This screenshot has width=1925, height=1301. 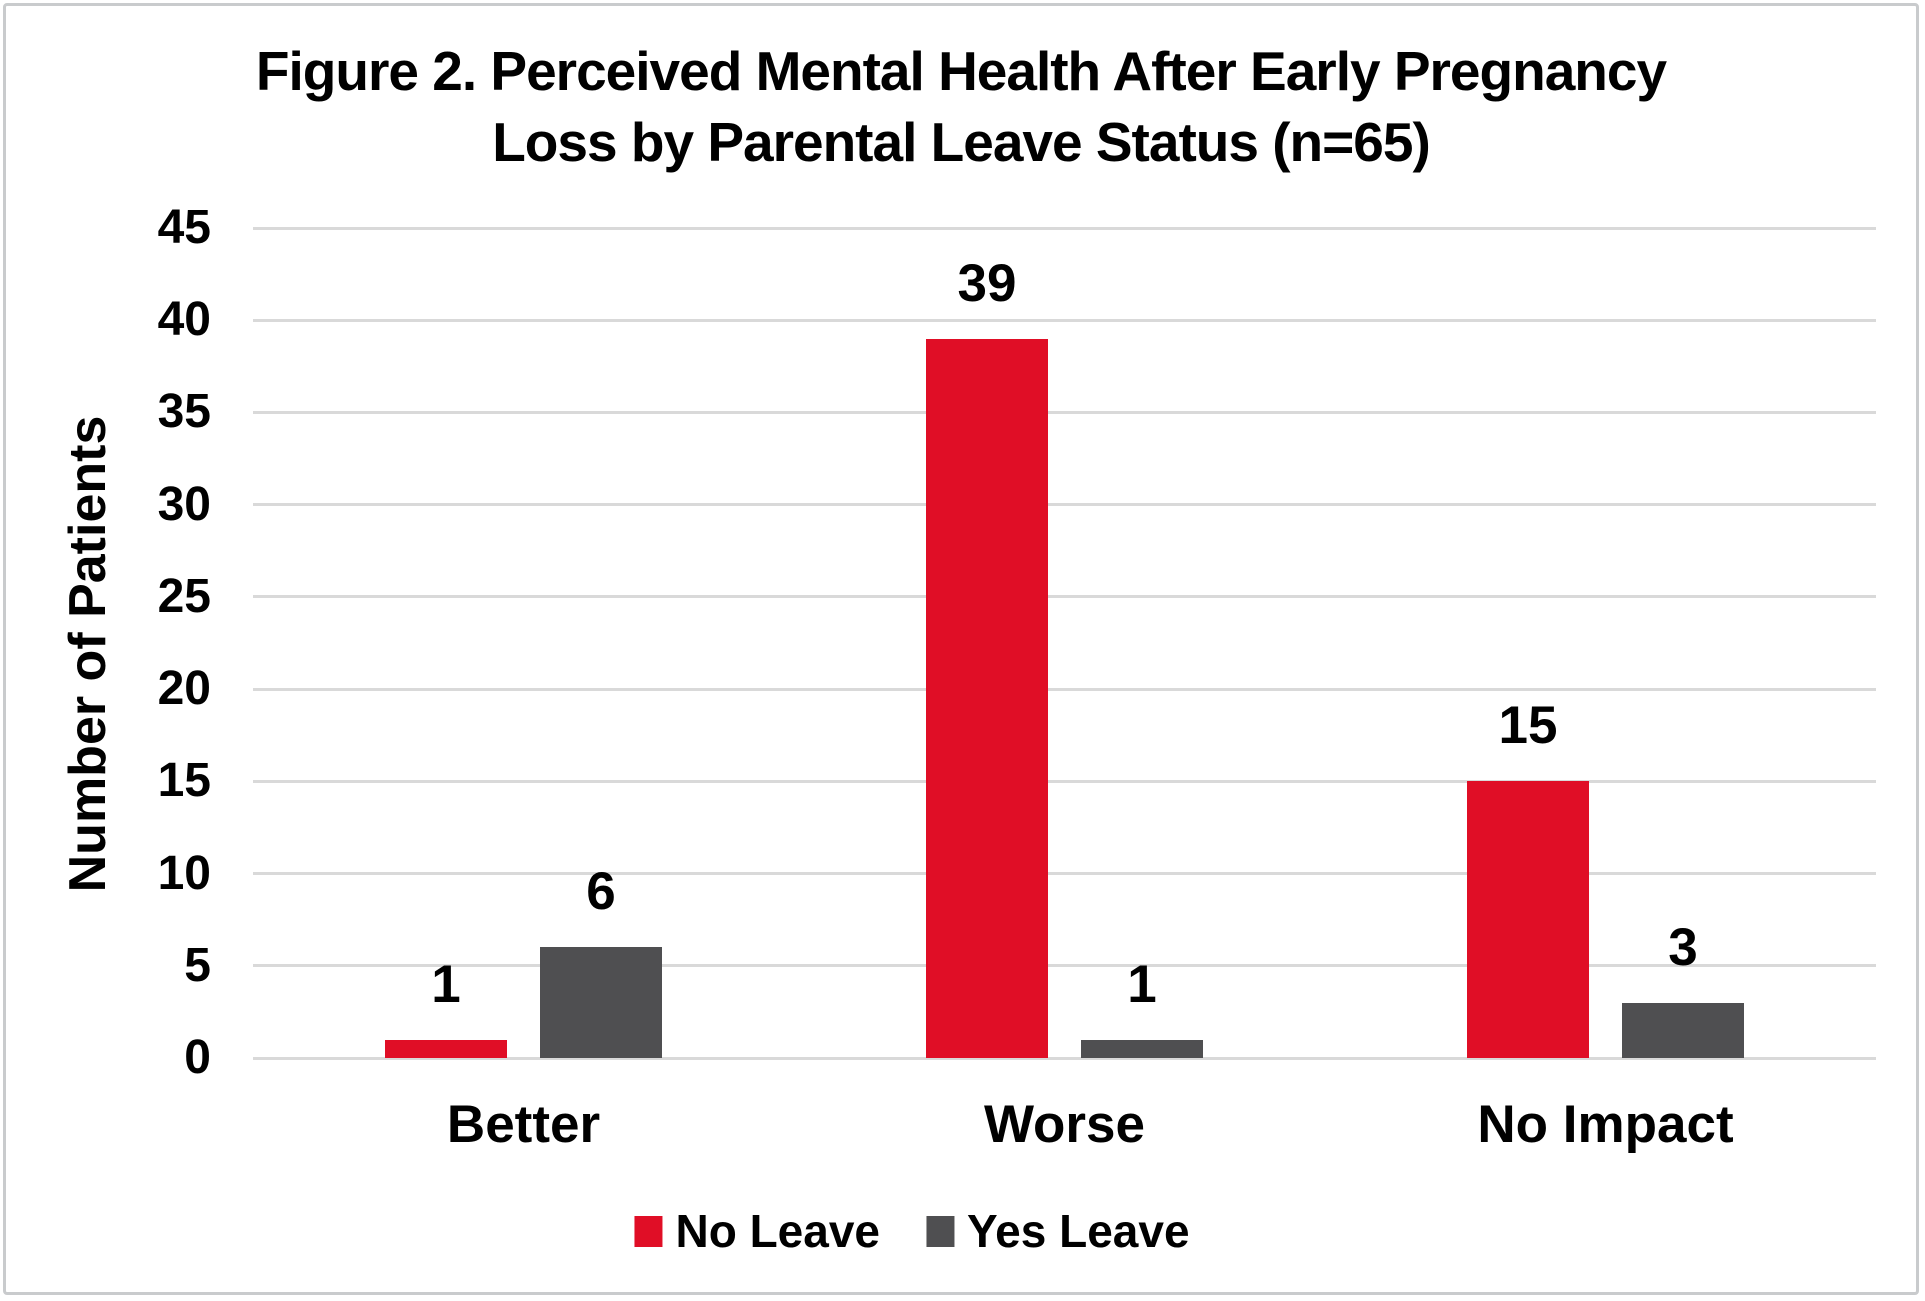 I want to click on y-tick-label-0: 0, so click(x=197, y=1057).